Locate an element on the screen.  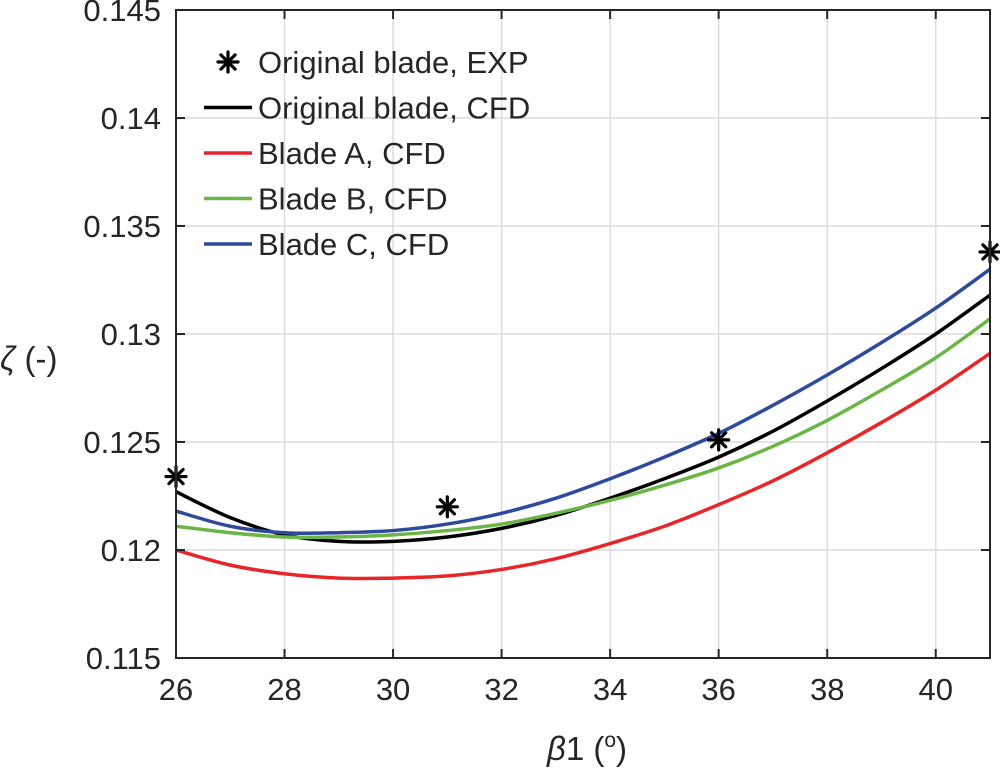
legend-marker-symbol is located at coordinates (228, 62).